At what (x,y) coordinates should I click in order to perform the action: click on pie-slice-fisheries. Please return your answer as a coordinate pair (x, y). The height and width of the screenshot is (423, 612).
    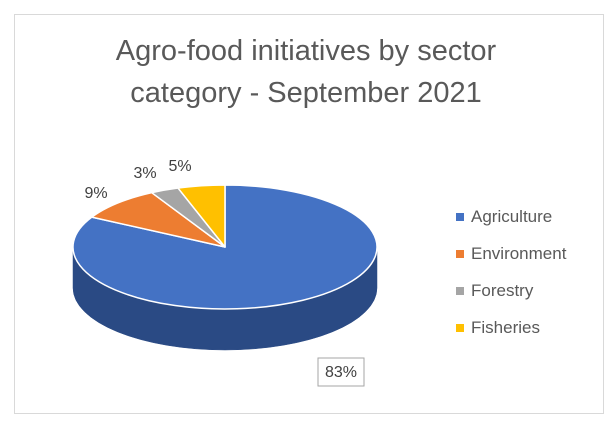
    Looking at the image, I should click on (201, 216).